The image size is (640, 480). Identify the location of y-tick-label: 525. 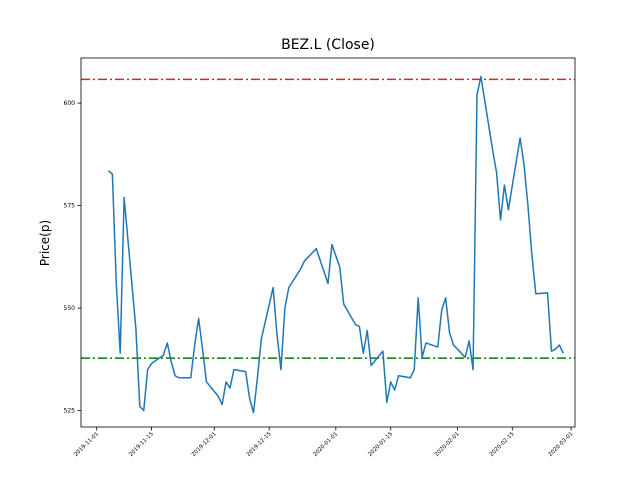
(70, 411).